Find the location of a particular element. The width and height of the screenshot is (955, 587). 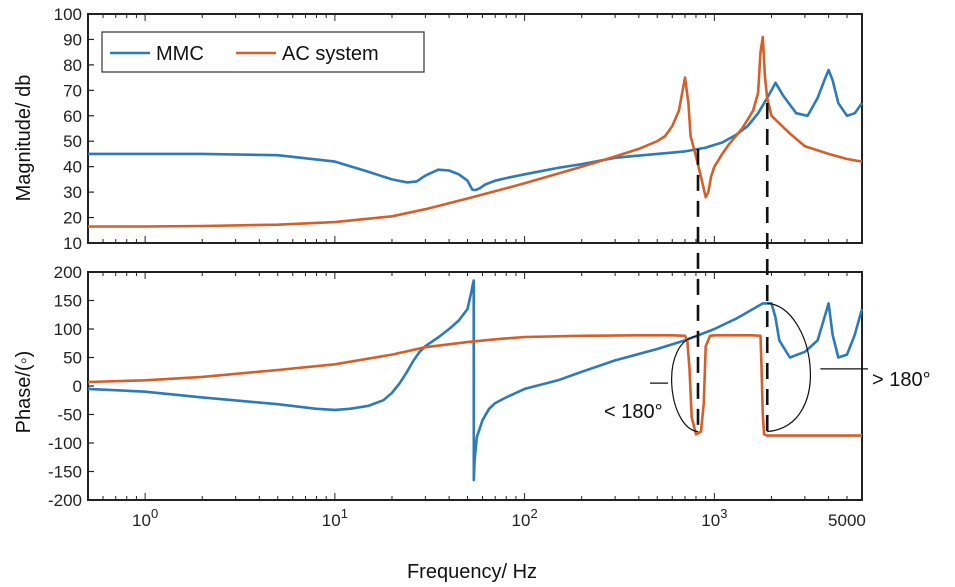

magnitude-y-ticks: 10 20 30 40 50 60 70 80 90 100 is located at coordinates (74, 129).